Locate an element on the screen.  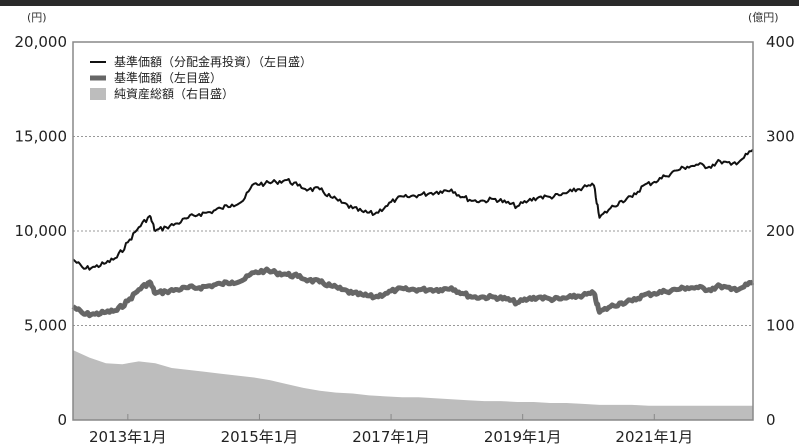
y-right-tick-label: 400 is located at coordinates (780, 42).